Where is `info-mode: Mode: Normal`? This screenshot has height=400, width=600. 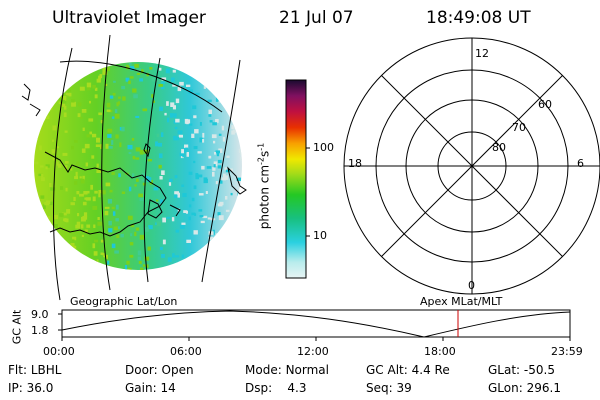
info-mode: Mode: Normal is located at coordinates (287, 370).